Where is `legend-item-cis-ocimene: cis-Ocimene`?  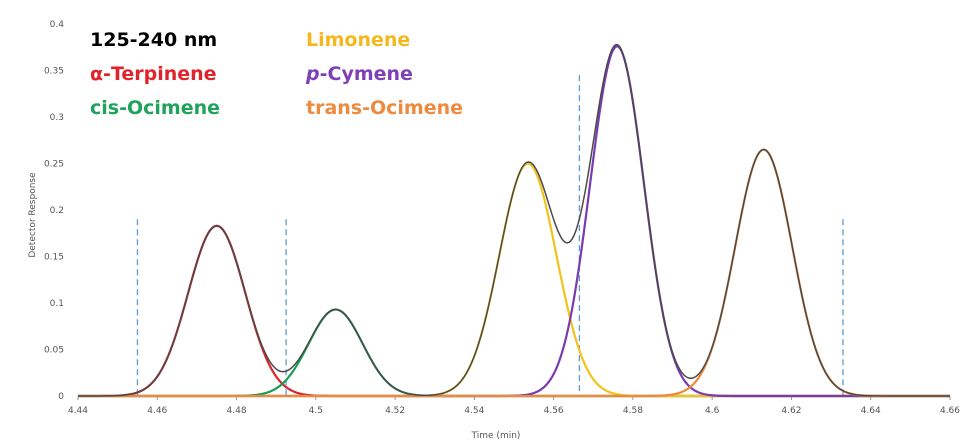 legend-item-cis-ocimene: cis-Ocimene is located at coordinates (155, 108).